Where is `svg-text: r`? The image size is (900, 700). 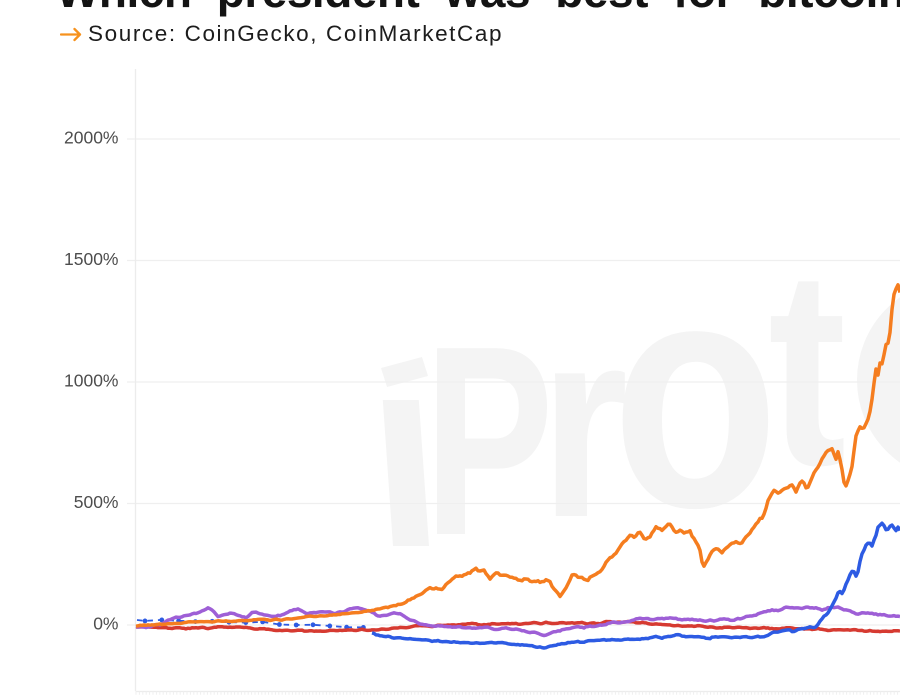 svg-text: r is located at coordinates (584, 422).